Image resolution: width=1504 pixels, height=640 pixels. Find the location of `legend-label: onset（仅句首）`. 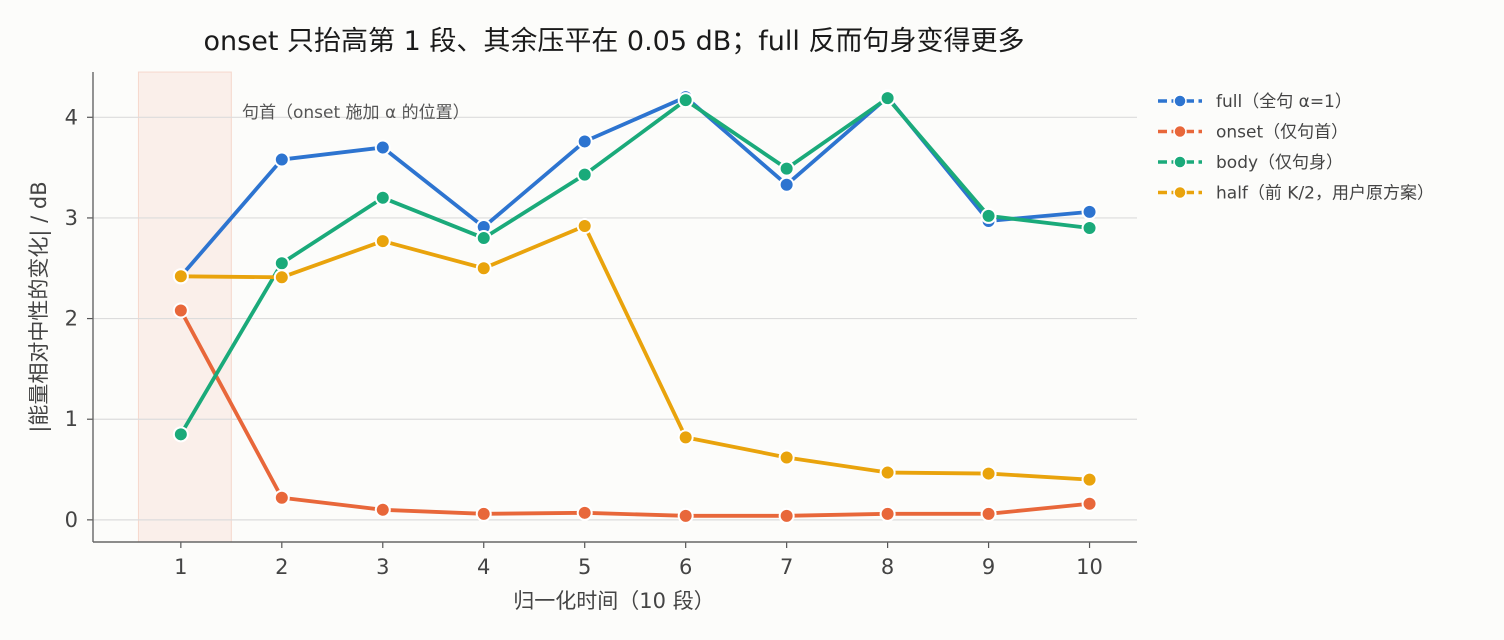

legend-label: onset（仅句首） is located at coordinates (1282, 133).